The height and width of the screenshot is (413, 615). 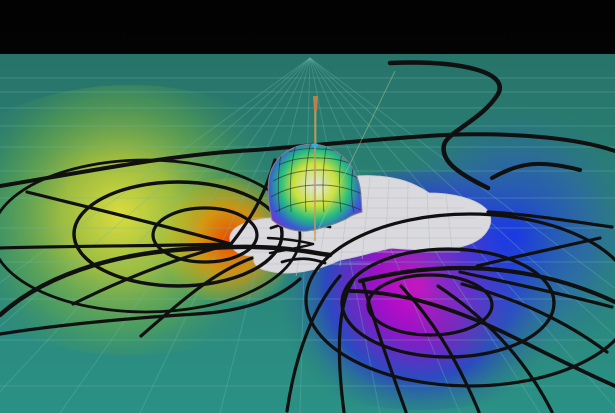 I want to click on marker-blue-tip, so click(x=315, y=145).